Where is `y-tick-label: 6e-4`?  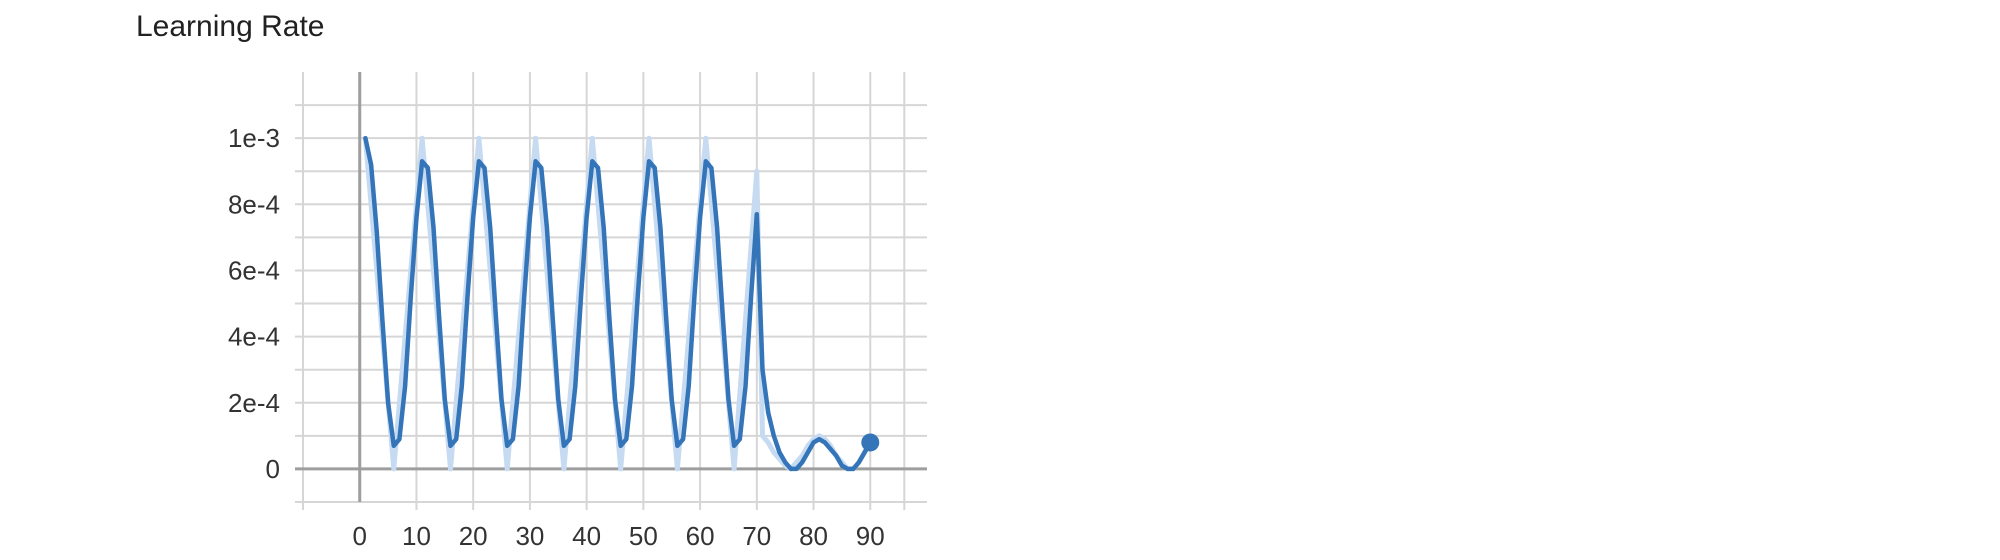
y-tick-label: 6e-4 is located at coordinates (254, 270).